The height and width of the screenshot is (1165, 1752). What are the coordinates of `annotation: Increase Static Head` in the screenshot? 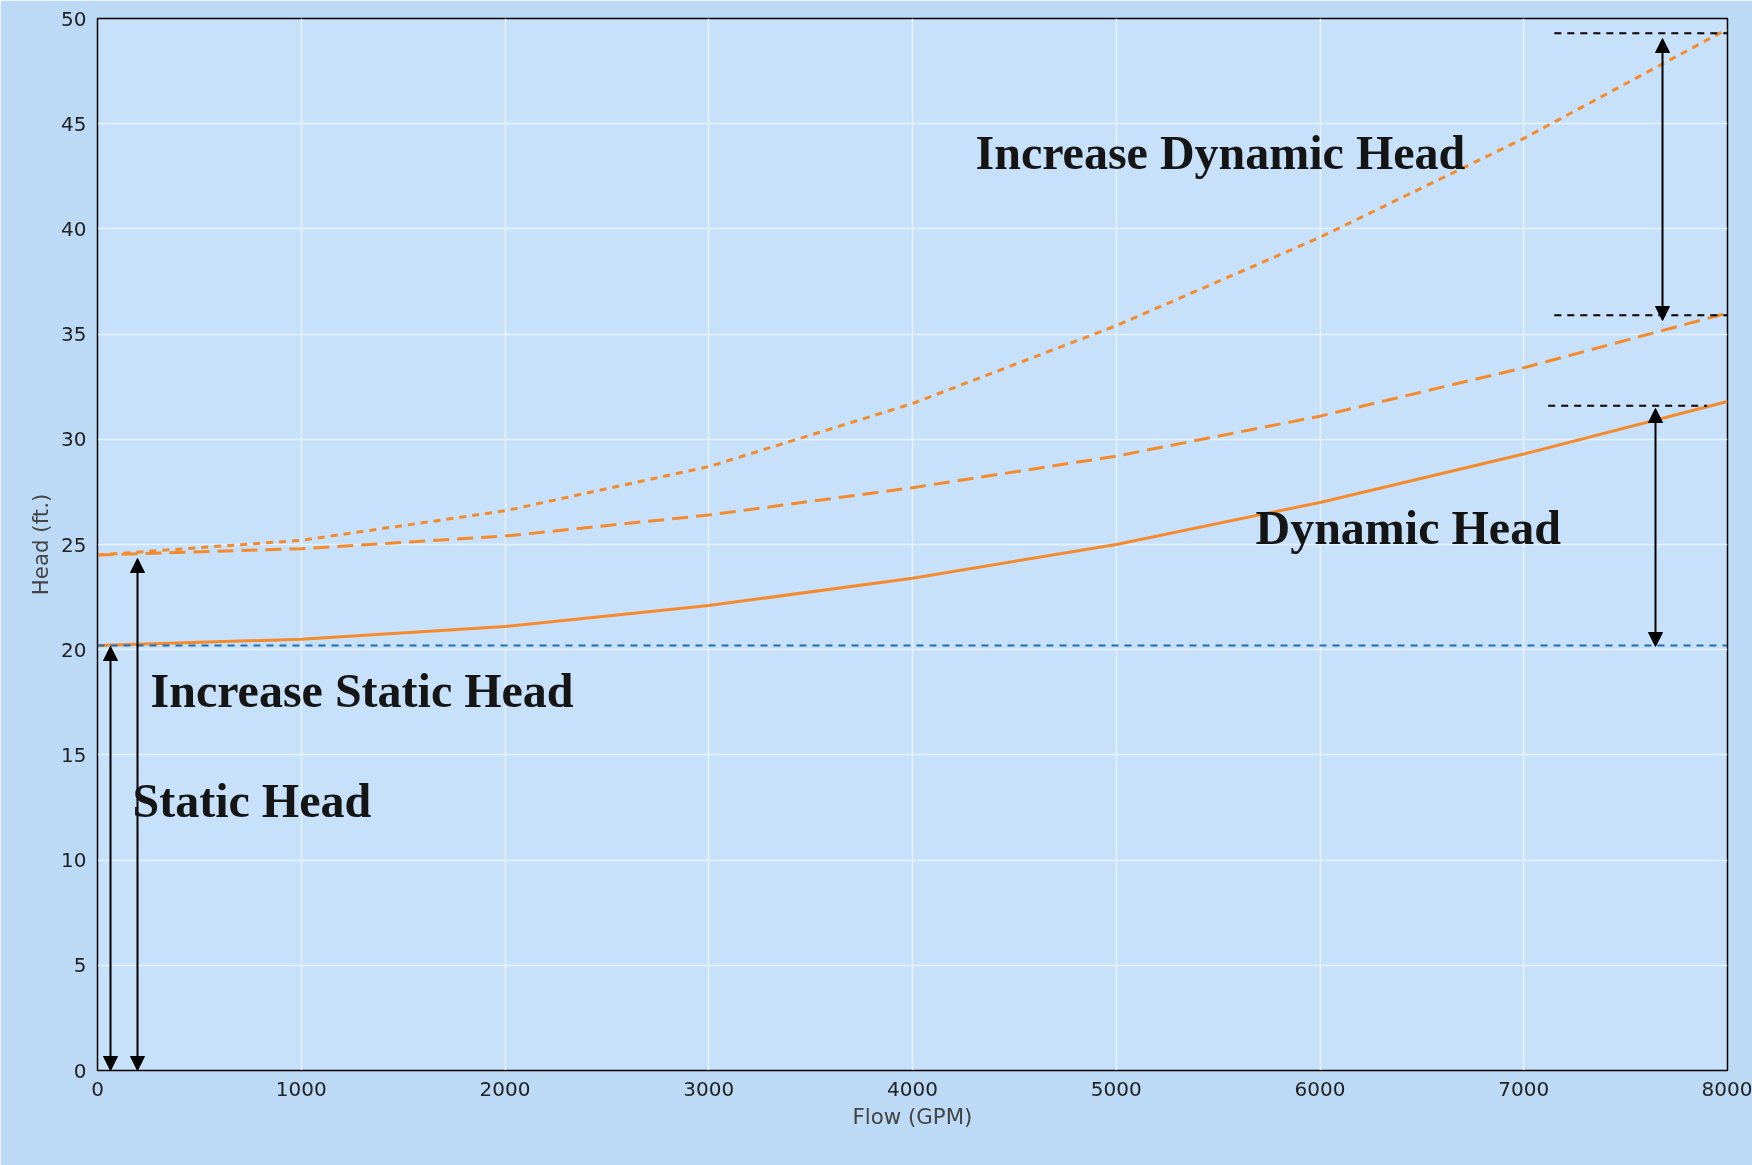 It's located at (362, 690).